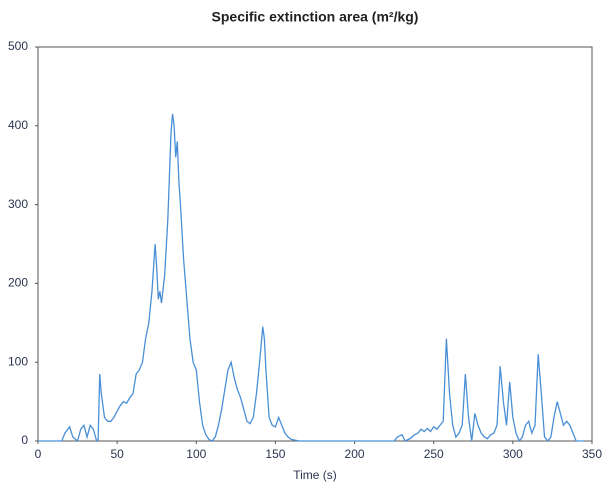 The image size is (610, 485). Describe the element at coordinates (18, 204) in the screenshot. I see `y-tick-label: 300` at that location.